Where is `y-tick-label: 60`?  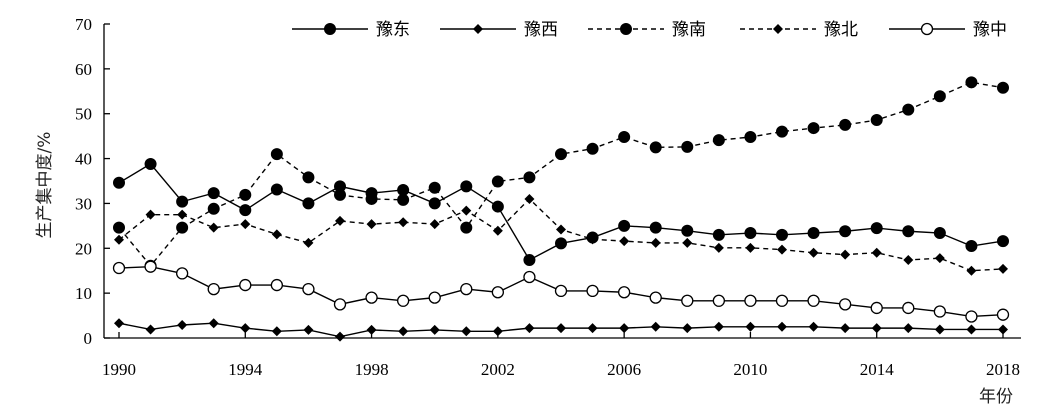
y-tick-label: 60 is located at coordinates (83, 69).